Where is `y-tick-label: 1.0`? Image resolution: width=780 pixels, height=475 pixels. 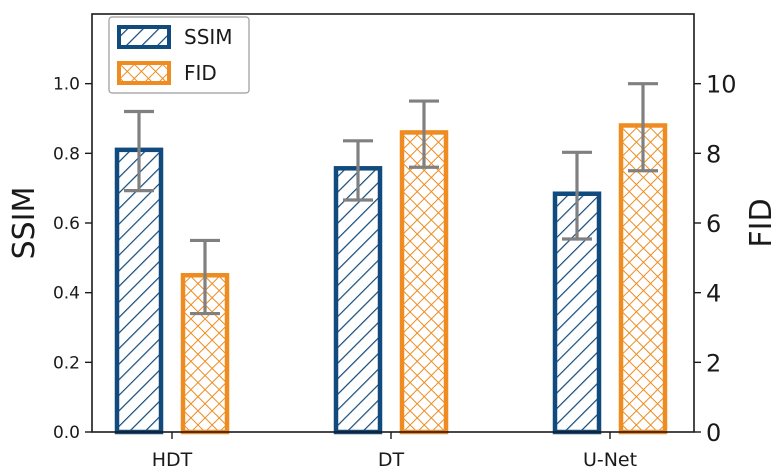
y-tick-label: 1.0 is located at coordinates (66, 85).